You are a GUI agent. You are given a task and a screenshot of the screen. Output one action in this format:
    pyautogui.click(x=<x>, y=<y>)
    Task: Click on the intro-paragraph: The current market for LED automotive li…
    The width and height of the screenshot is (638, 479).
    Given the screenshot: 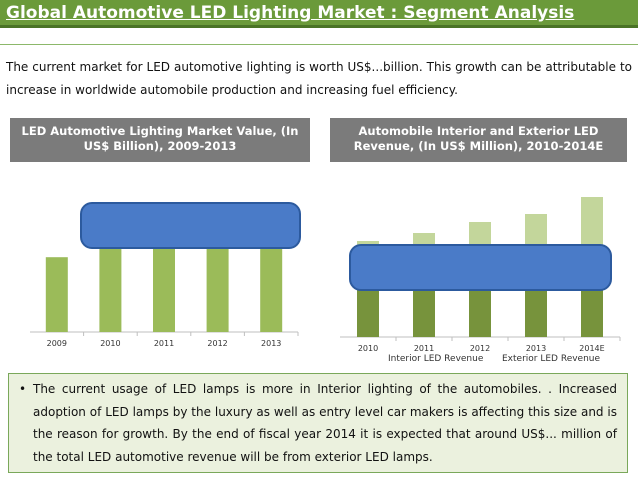 What is the action you would take?
    pyautogui.click(x=319, y=78)
    